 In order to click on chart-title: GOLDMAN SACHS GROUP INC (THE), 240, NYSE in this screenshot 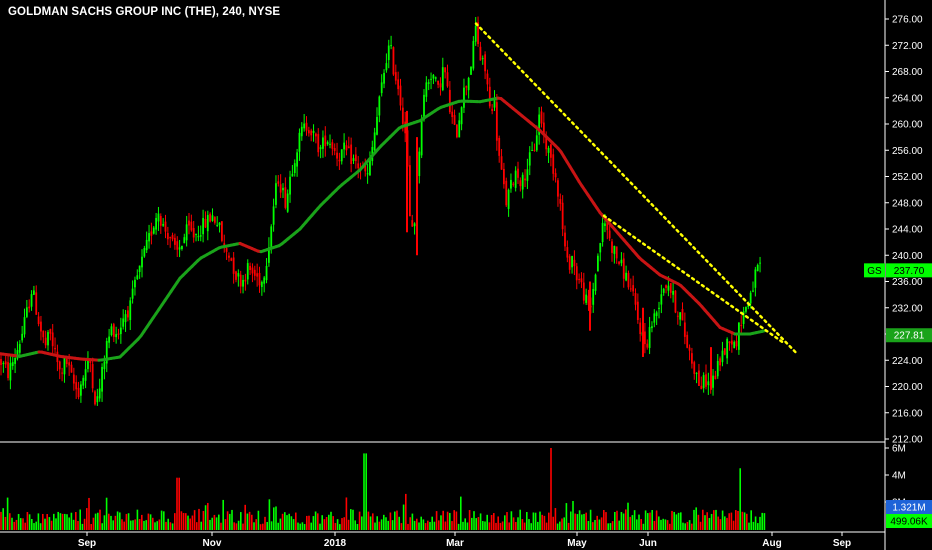, I will do `click(144, 12)`.